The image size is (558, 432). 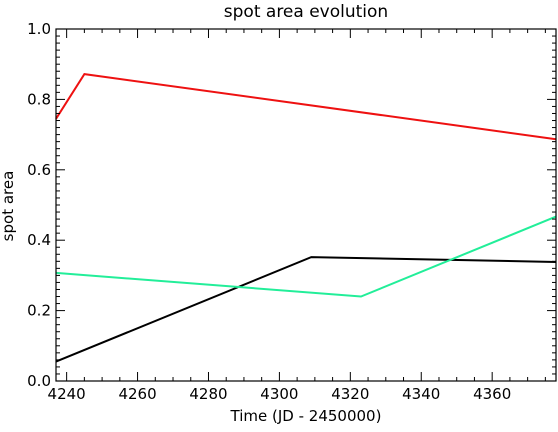 What do you see at coordinates (137, 394) in the screenshot?
I see `x-tick-label: 4260` at bounding box center [137, 394].